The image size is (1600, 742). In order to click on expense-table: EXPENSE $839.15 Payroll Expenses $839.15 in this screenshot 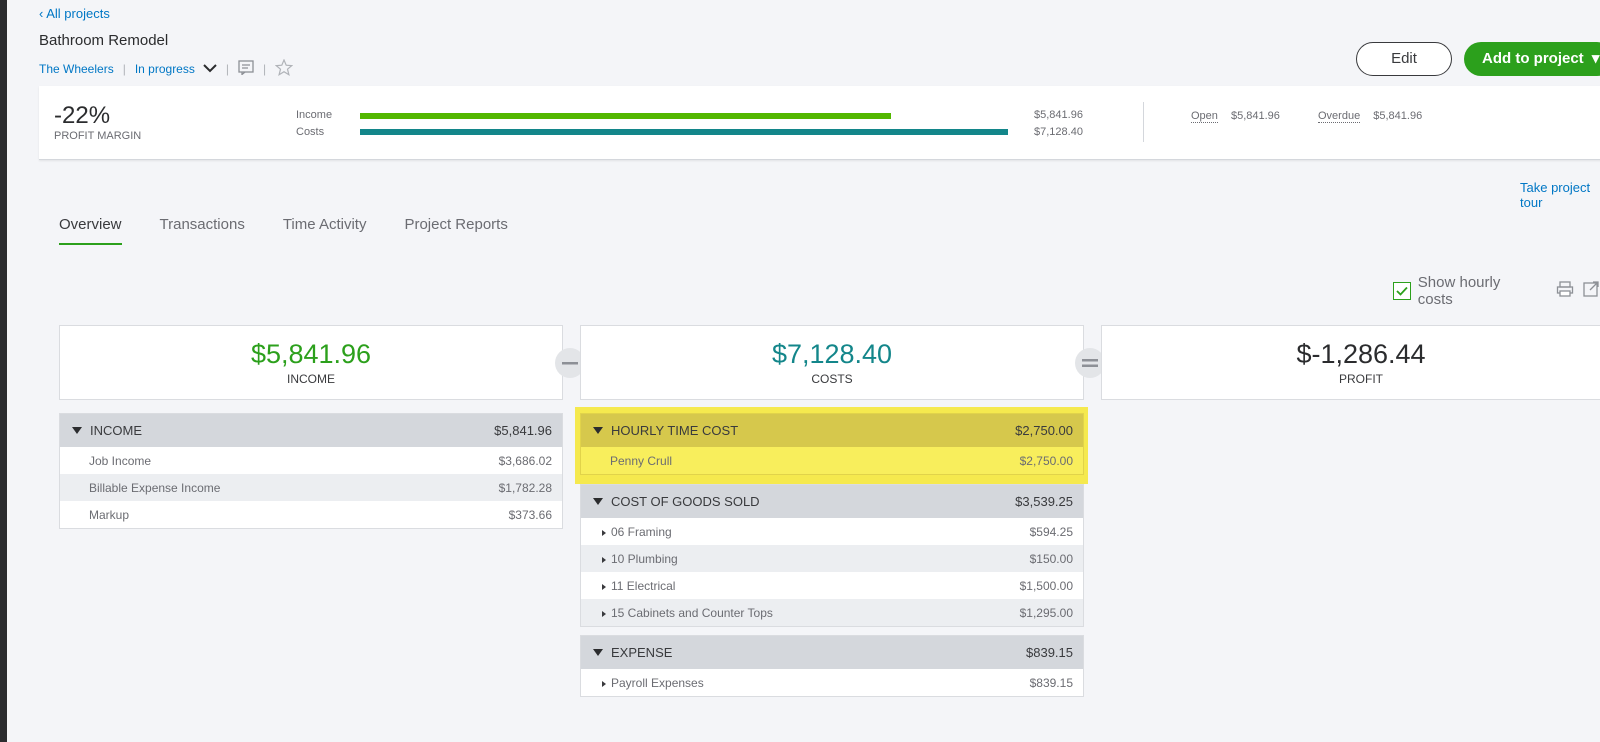, I will do `click(832, 666)`.